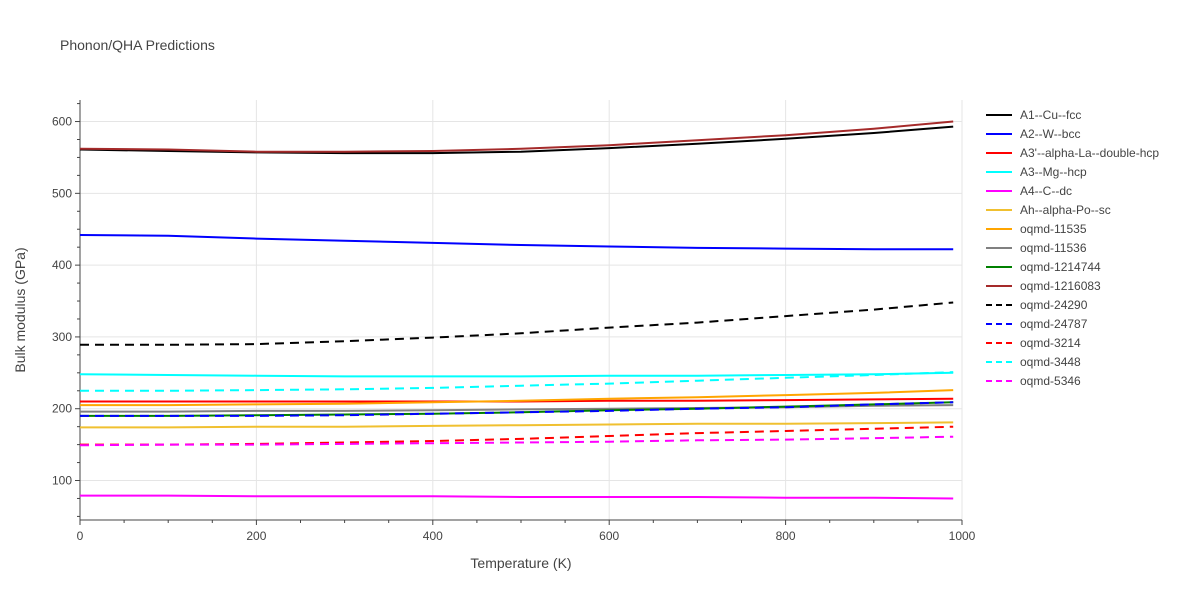  What do you see at coordinates (62, 122) in the screenshot?
I see `y-tick-label: 600` at bounding box center [62, 122].